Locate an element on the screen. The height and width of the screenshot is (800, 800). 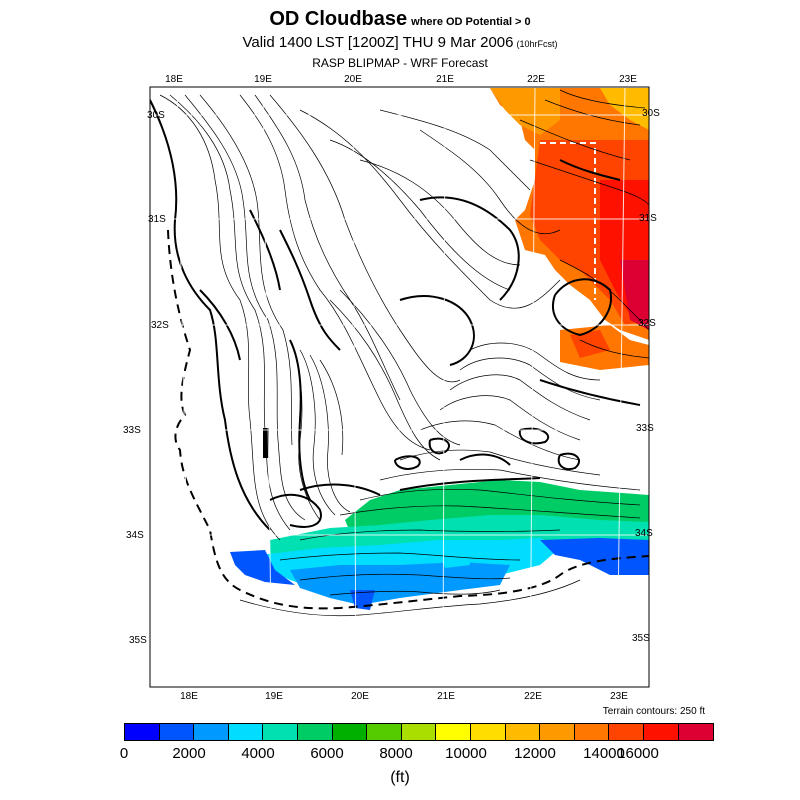
right-lat-label: 33S is located at coordinates (645, 428).